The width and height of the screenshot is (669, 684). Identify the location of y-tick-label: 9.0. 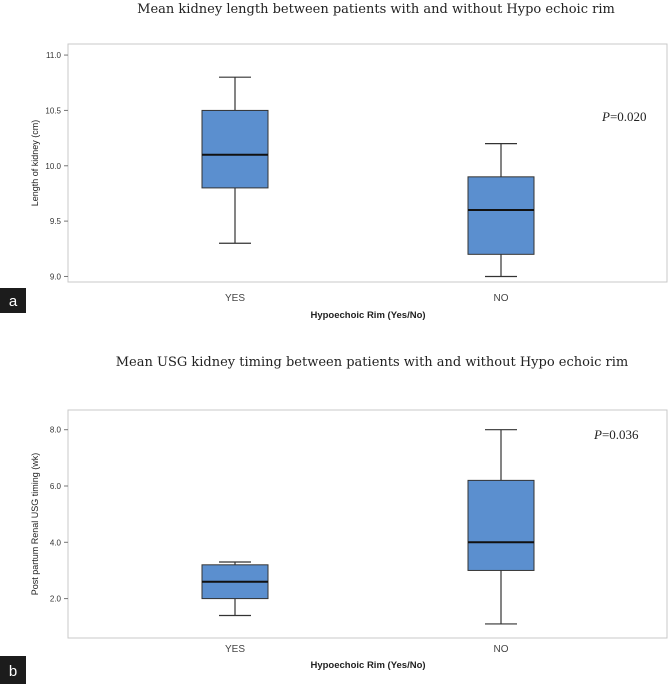
(56, 276).